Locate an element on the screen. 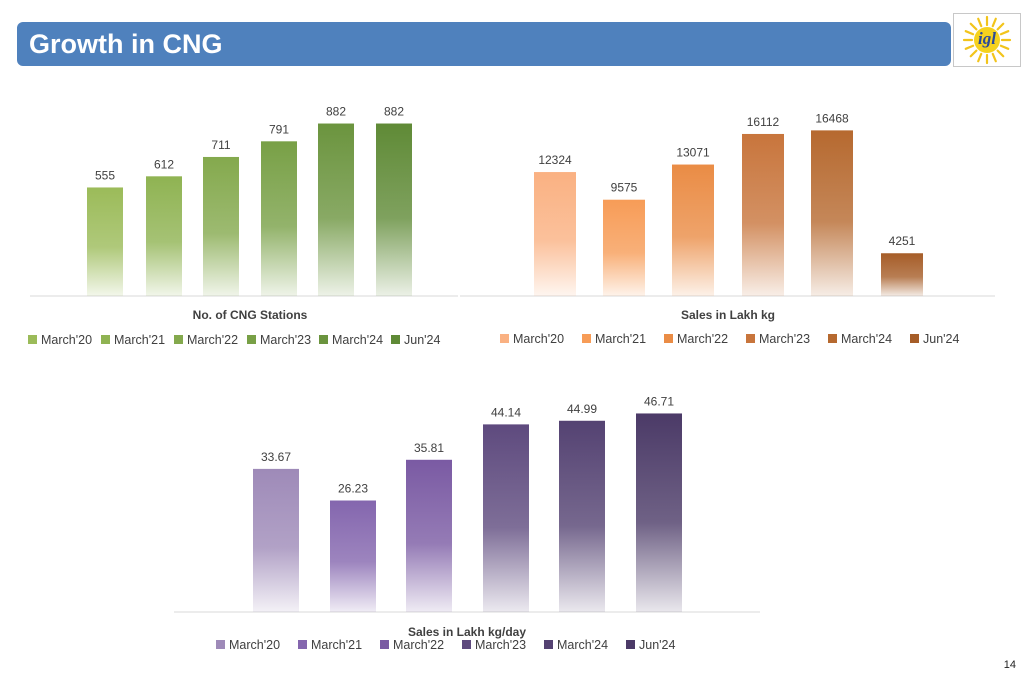 Image resolution: width=1024 pixels, height=683 pixels. data-label: 16468 is located at coordinates (832, 118).